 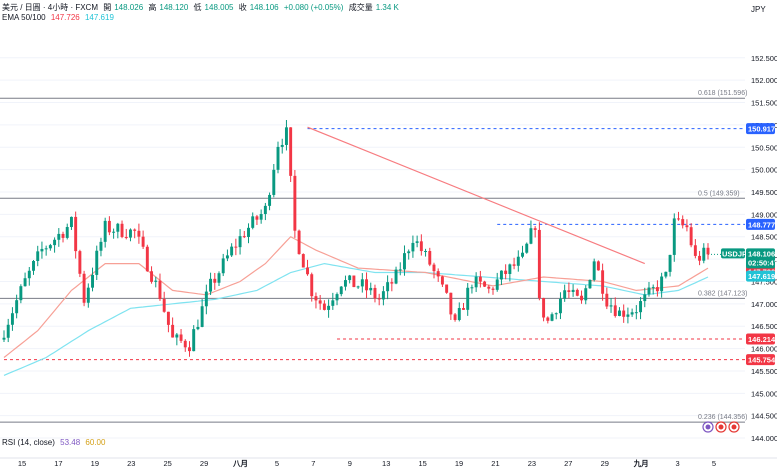 What do you see at coordinates (50, 7) in the screenshot?
I see `symbol-title: 美元 / 日圓 · 4小時 · FXCM` at bounding box center [50, 7].